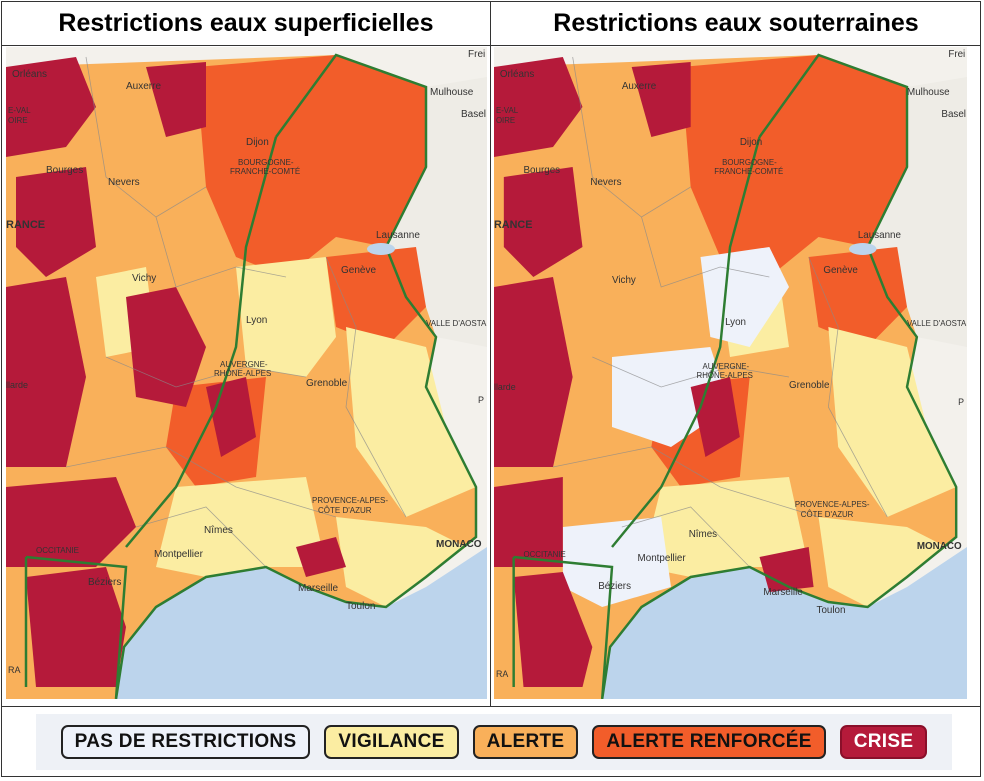 Image resolution: width=984 pixels, height=781 pixels. Describe the element at coordinates (360, 606) in the screenshot. I see `label-toulon: Toulon` at that location.